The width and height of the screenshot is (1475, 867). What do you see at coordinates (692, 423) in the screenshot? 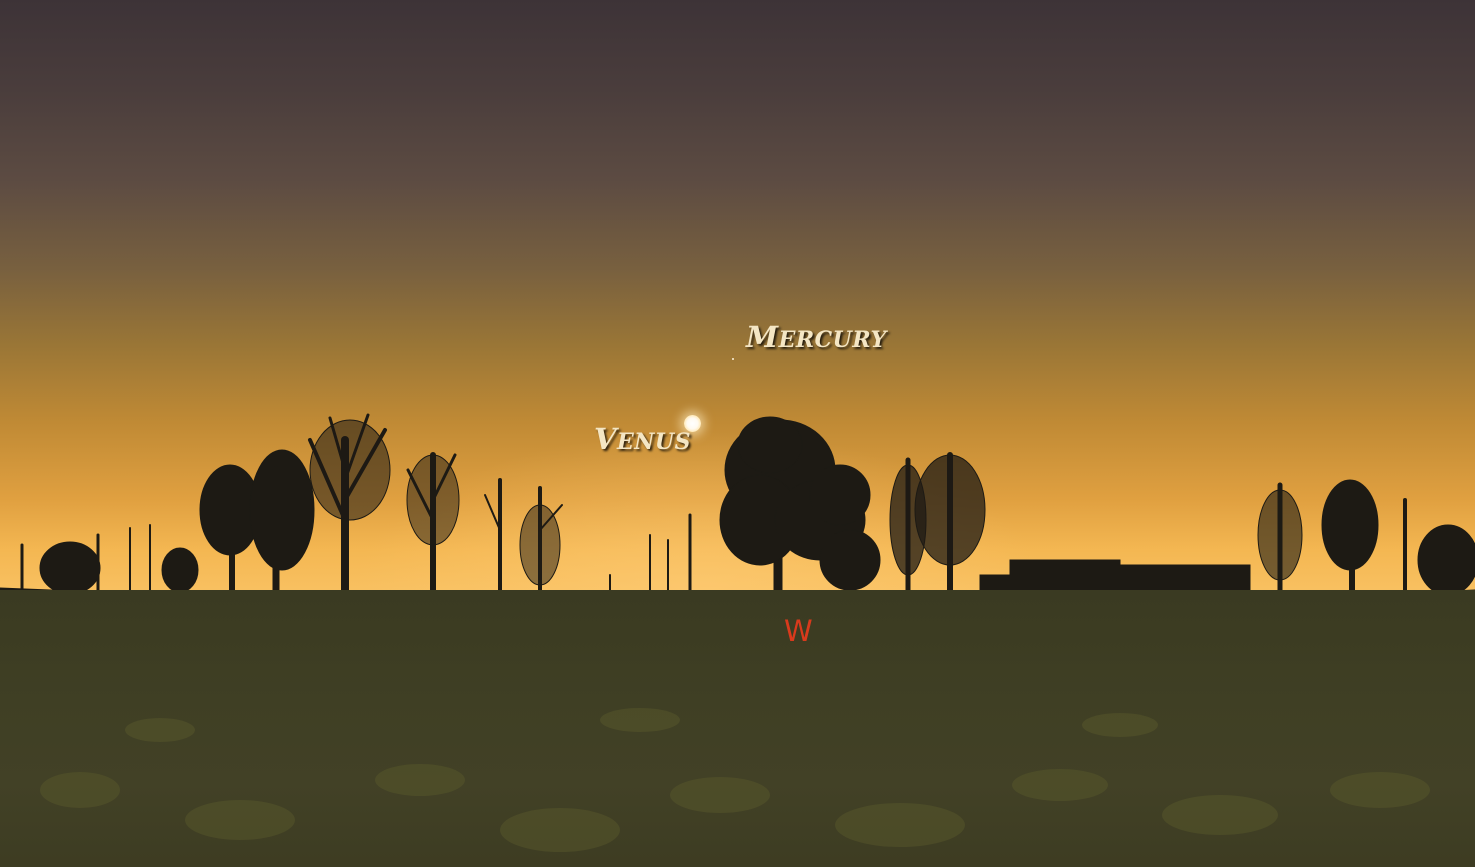
I see `venus-planet` at bounding box center [692, 423].